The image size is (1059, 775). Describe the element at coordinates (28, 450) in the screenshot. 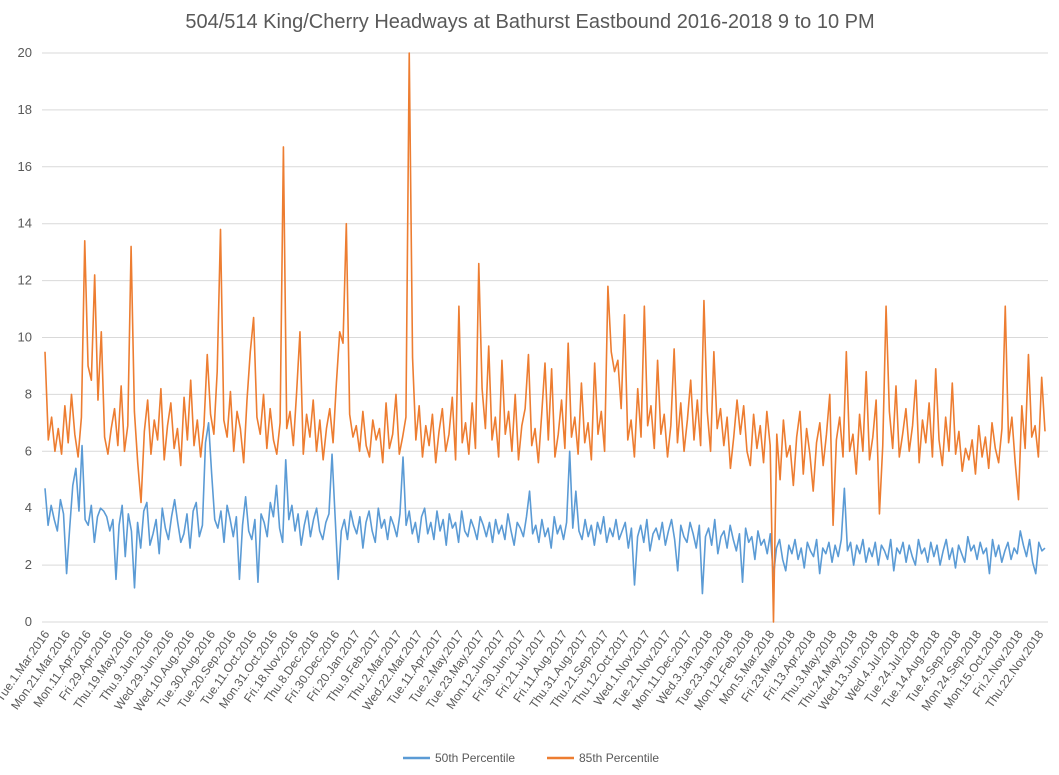

I see `y-tick-label: 6` at that location.